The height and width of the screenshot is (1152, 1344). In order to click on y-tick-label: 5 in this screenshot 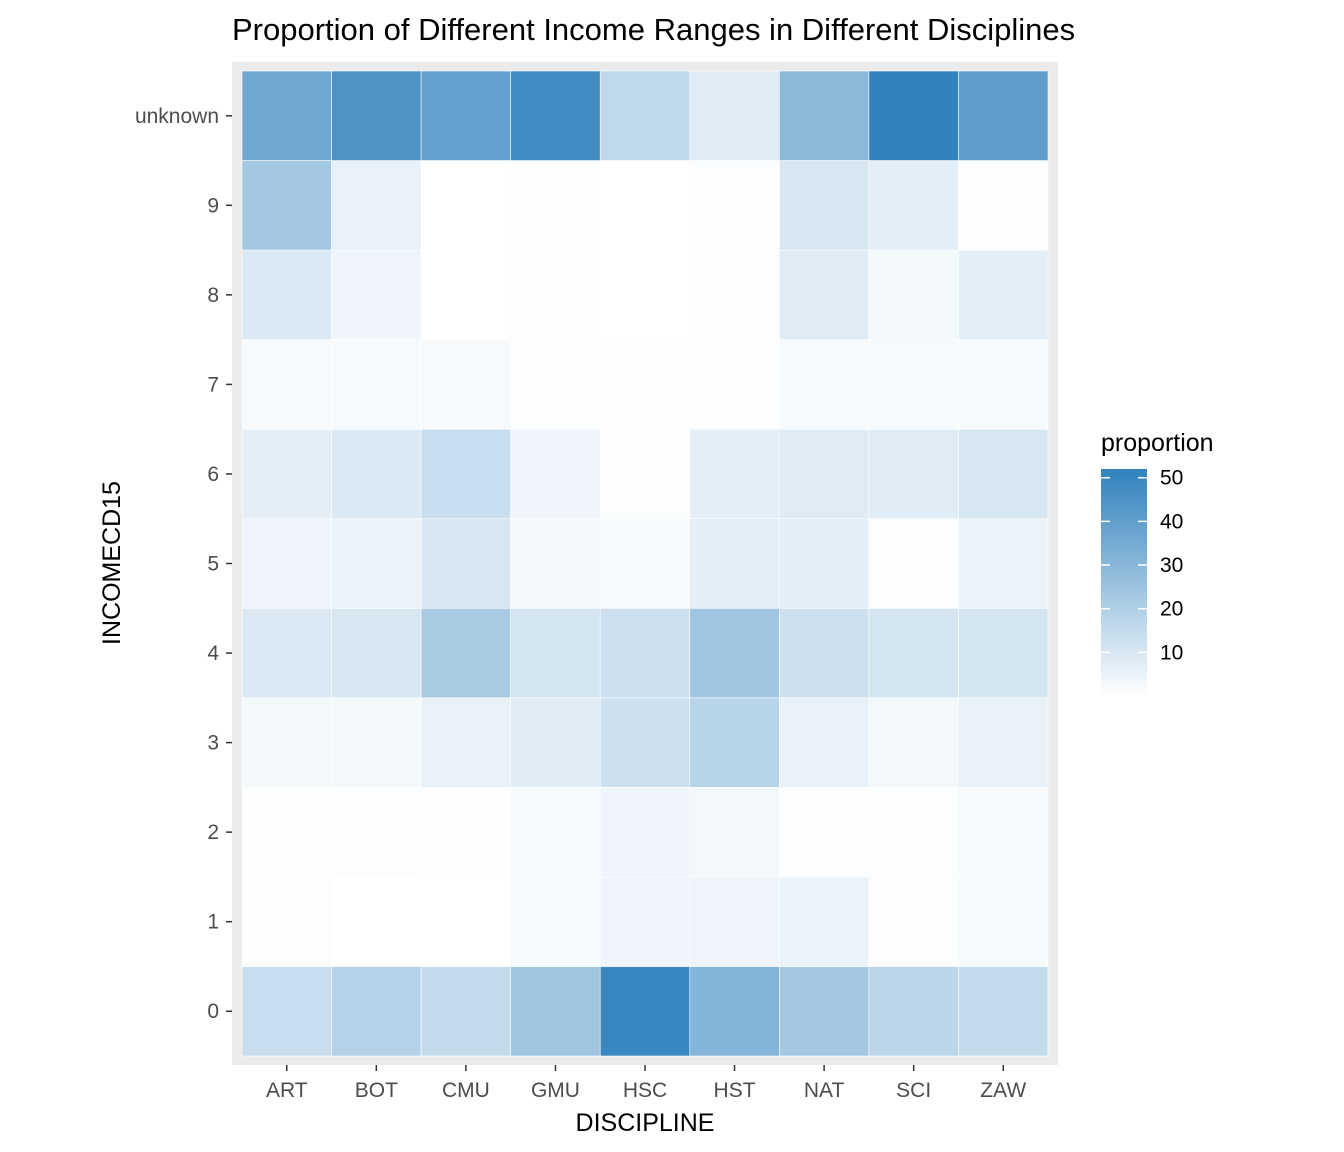, I will do `click(213, 564)`.